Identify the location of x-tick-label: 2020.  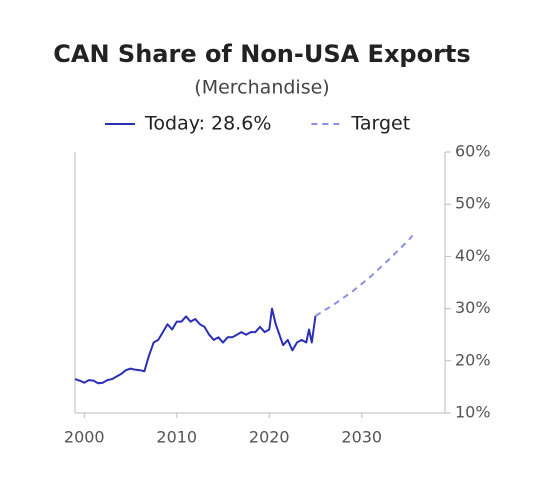
(269, 437).